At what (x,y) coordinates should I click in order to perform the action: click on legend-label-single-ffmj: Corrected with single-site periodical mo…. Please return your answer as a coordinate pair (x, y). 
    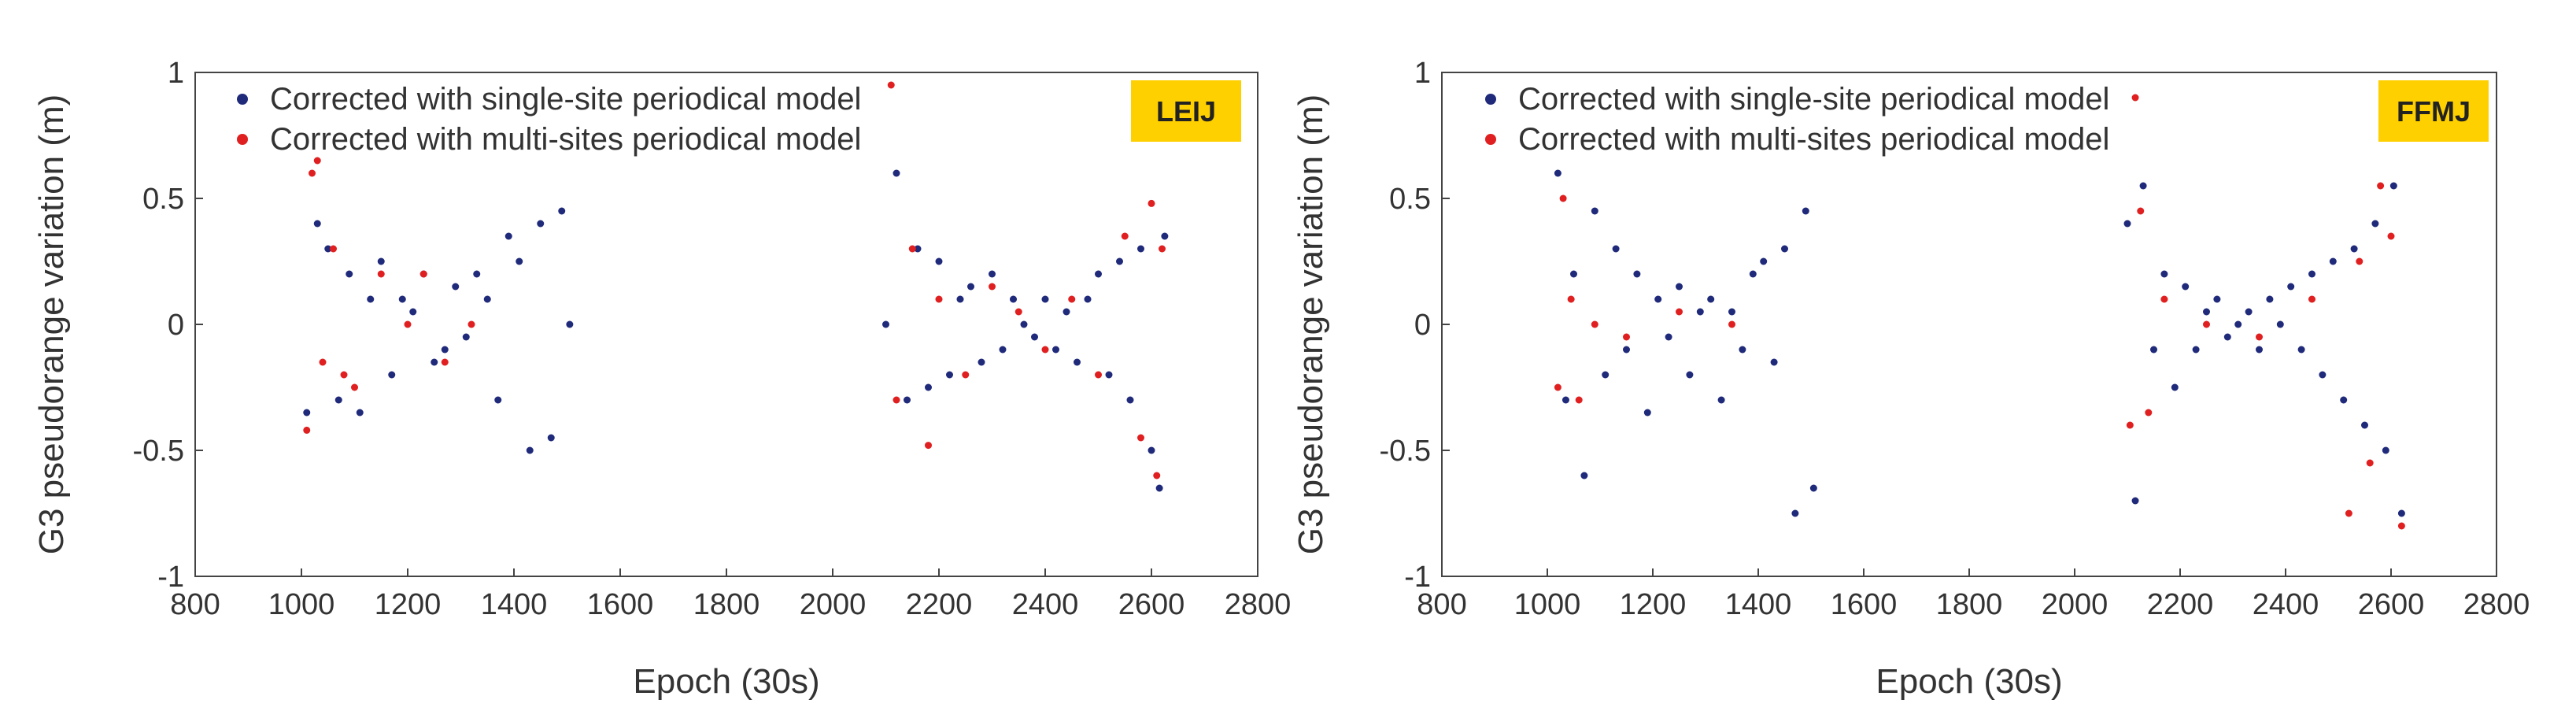
    Looking at the image, I should click on (1813, 99).